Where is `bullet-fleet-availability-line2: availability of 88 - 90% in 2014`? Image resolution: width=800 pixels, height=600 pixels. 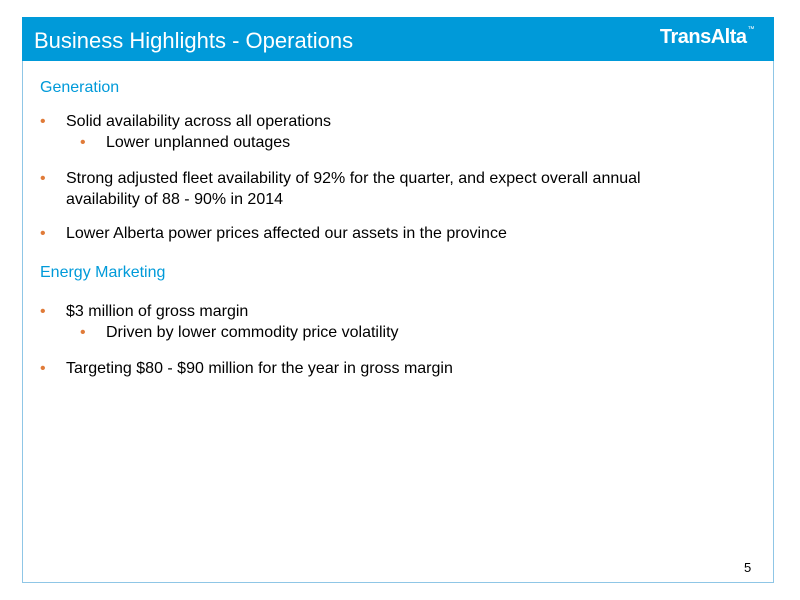
bullet-fleet-availability-line2: availability of 88 - 90% in 2014 is located at coordinates (175, 199).